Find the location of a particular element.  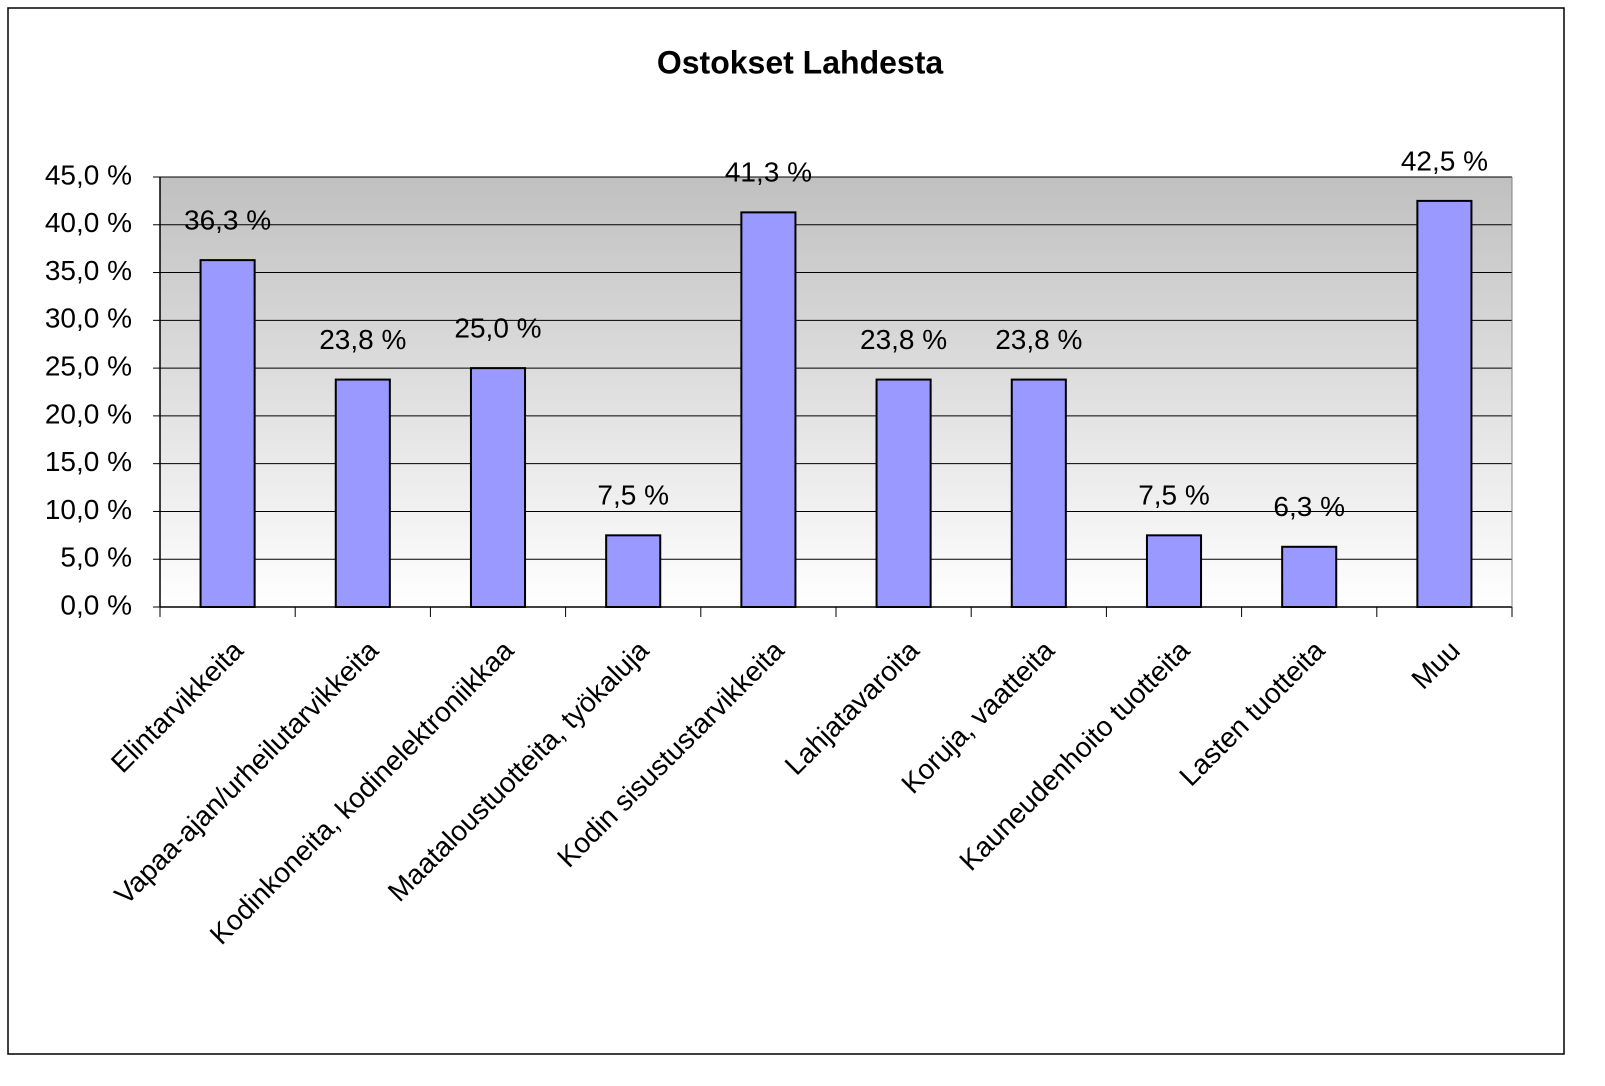

y-tick-label: 0,0 % is located at coordinates (96, 604).